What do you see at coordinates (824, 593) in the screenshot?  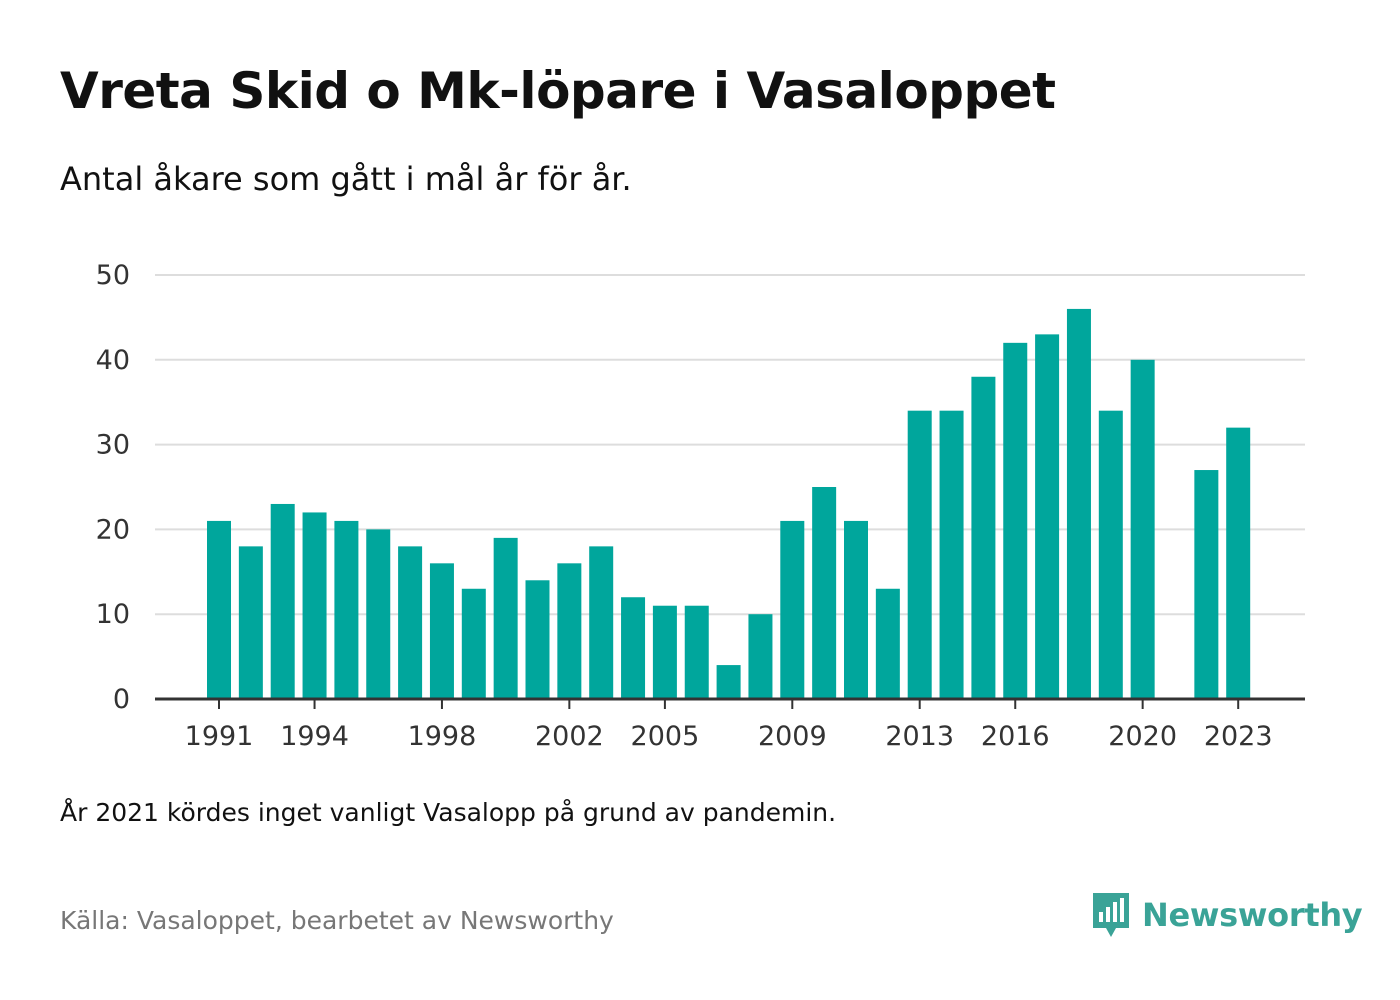 I see `bar-2010` at bounding box center [824, 593].